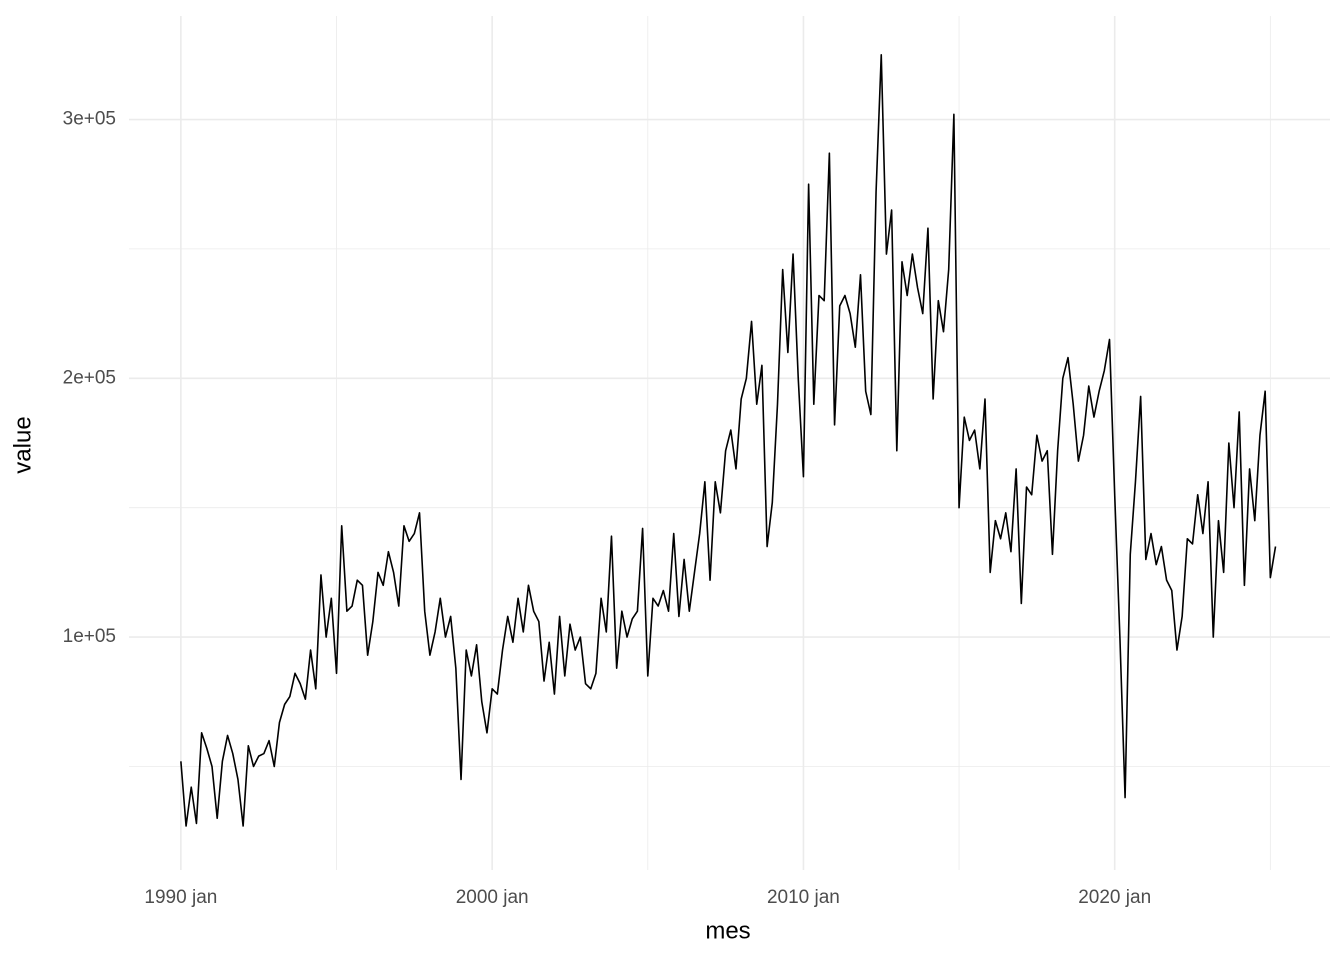 The height and width of the screenshot is (960, 1344). What do you see at coordinates (492, 897) in the screenshot?
I see `x-tick-label: 2000 jan` at bounding box center [492, 897].